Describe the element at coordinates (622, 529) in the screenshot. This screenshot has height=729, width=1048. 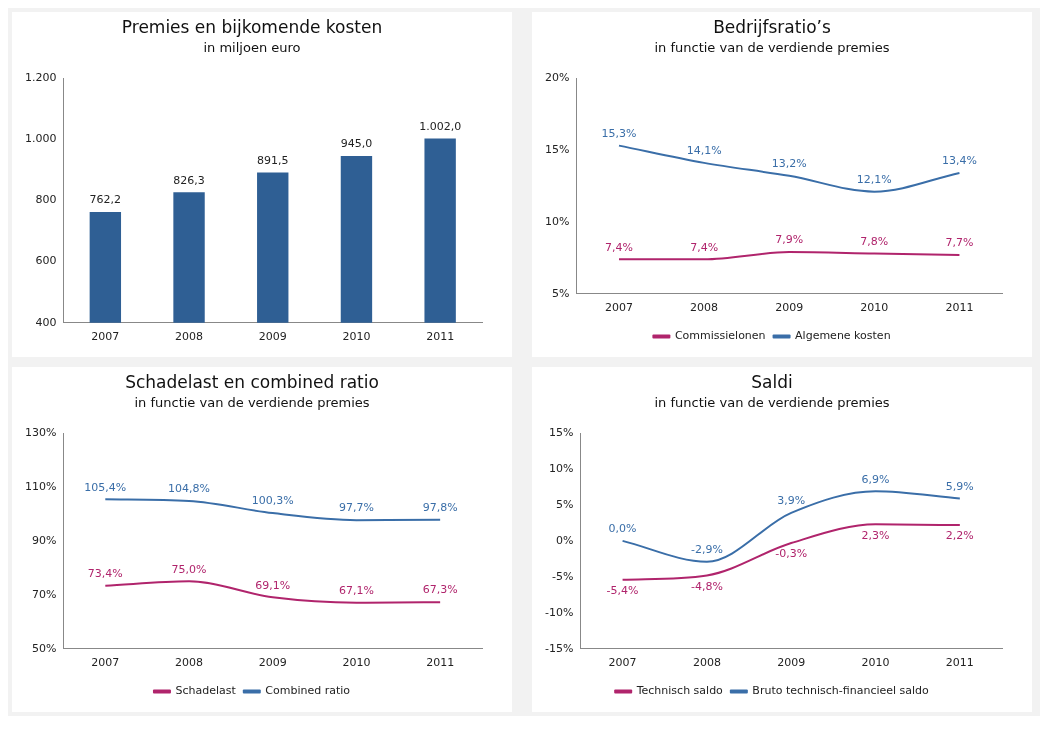
I see `data-label: 0,0%` at that location.